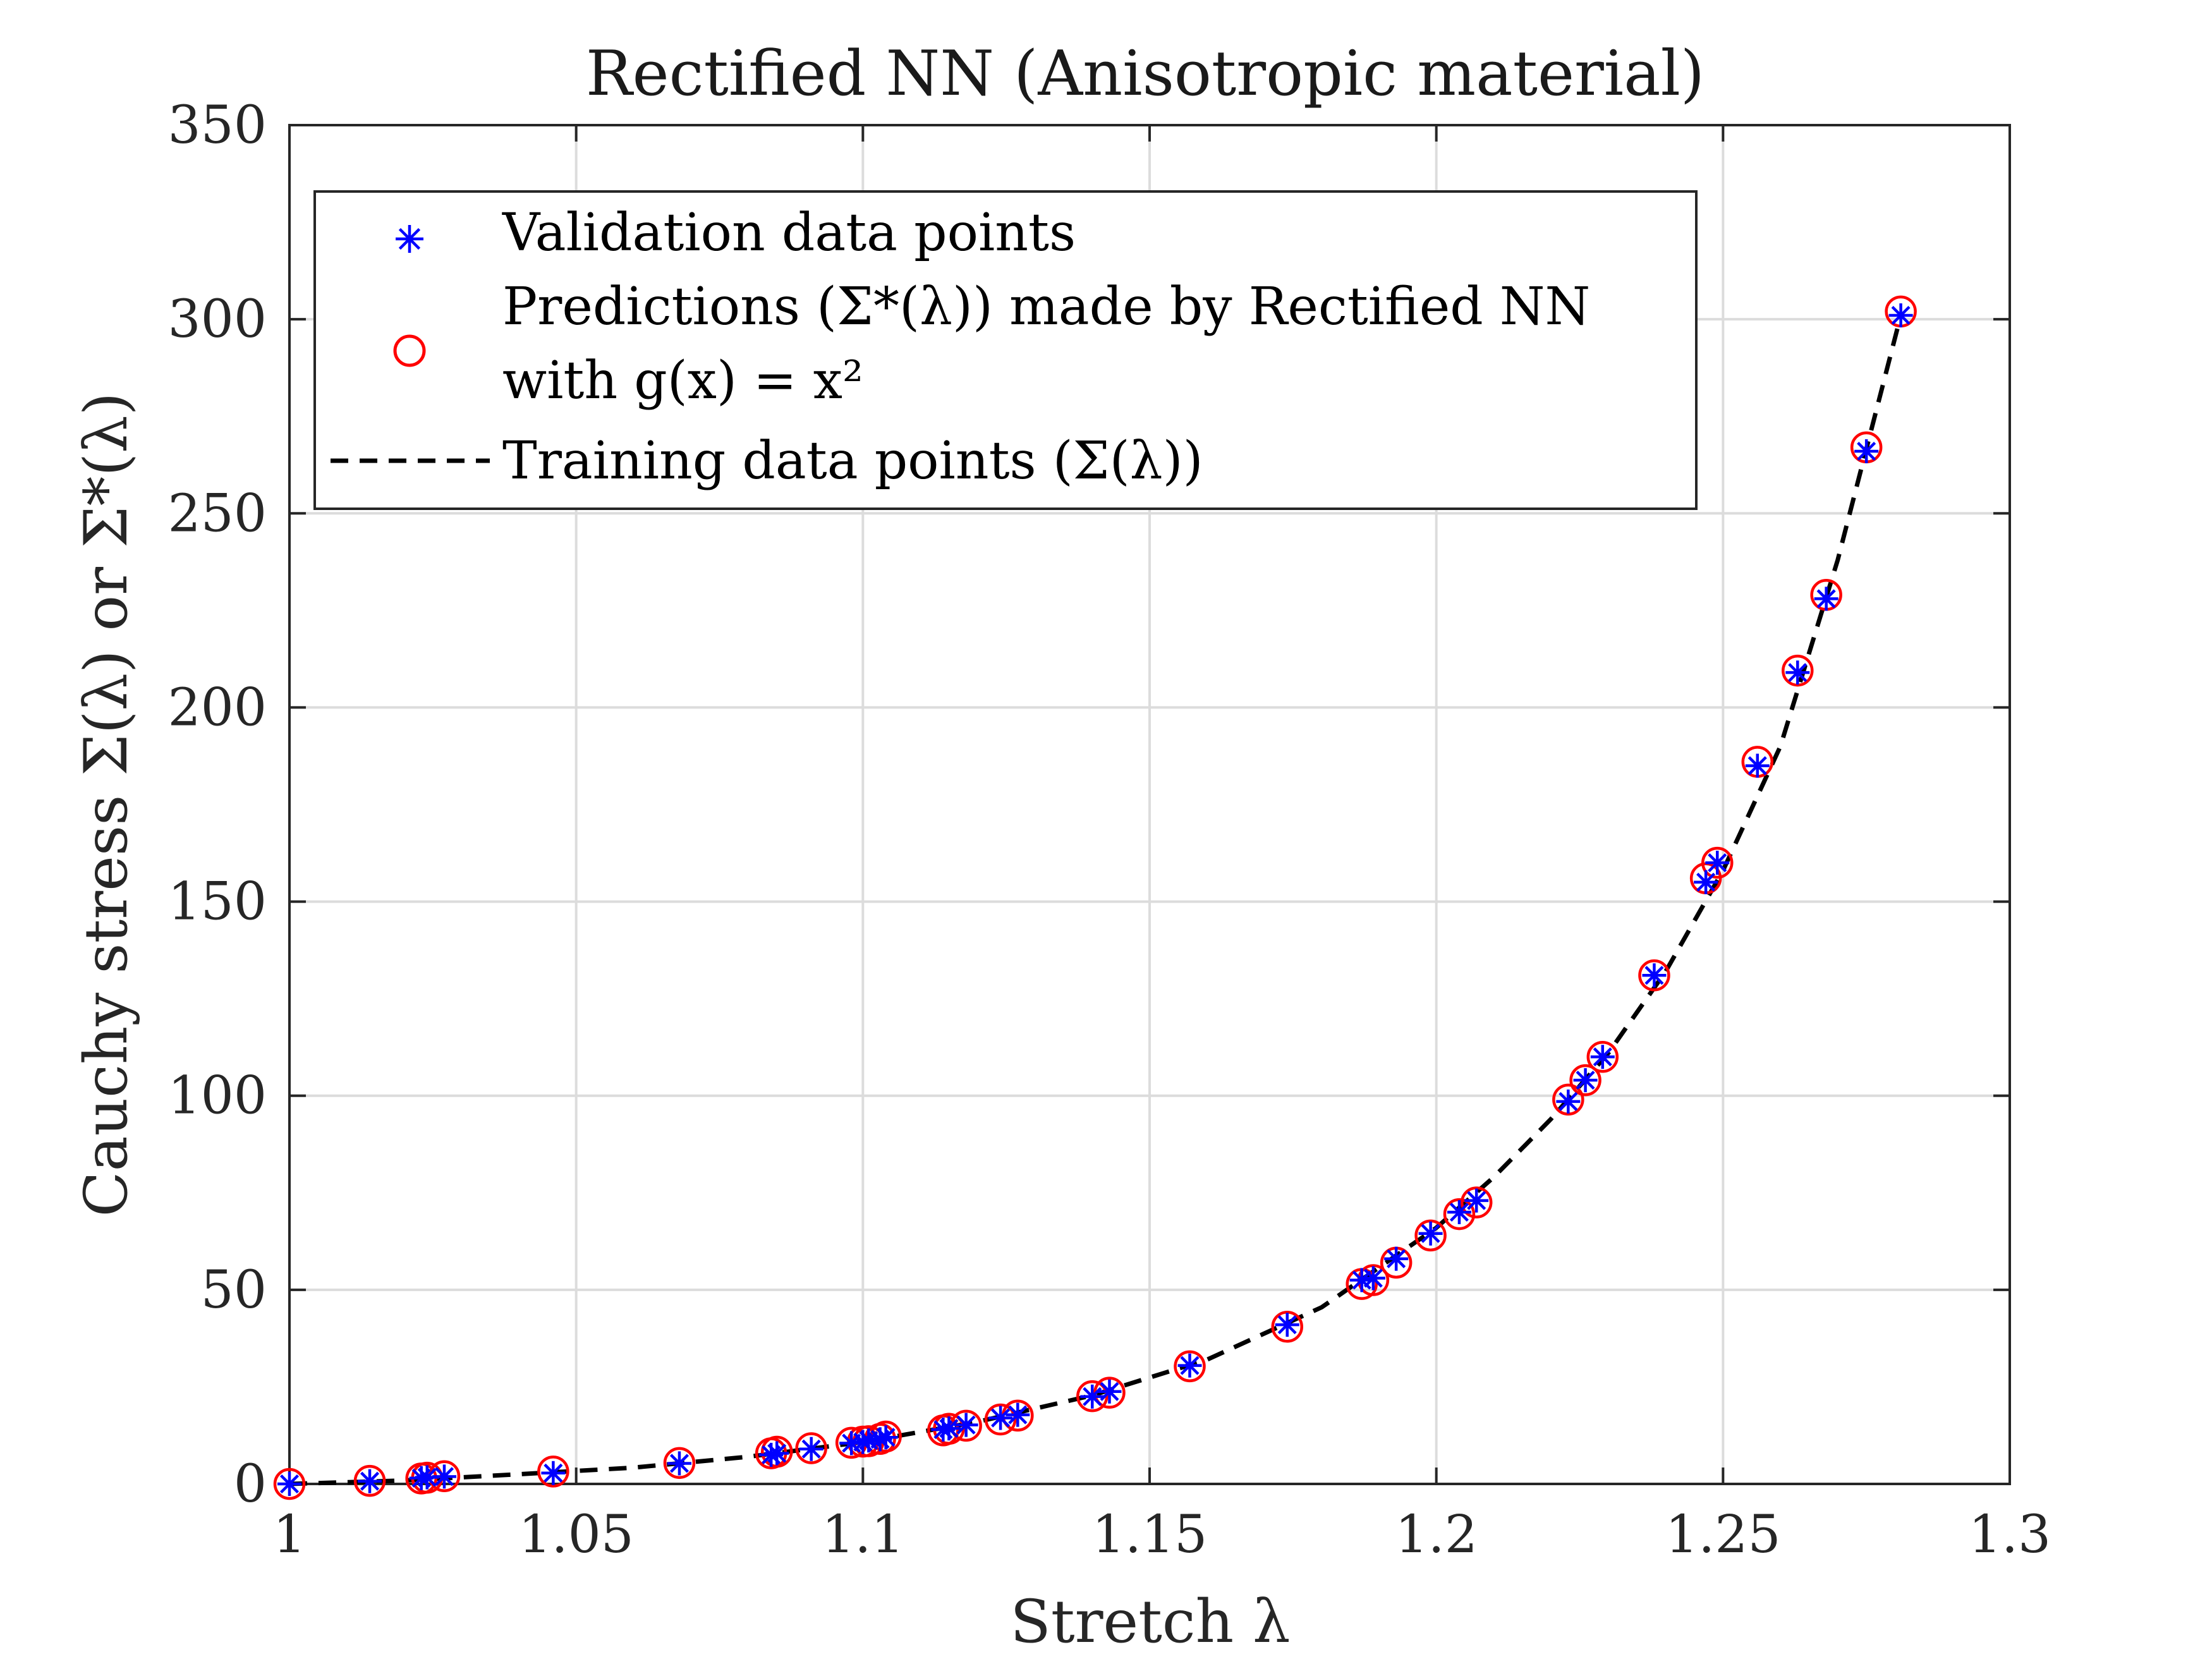 The image size is (2212, 1659). I want to click on y-tick-label: 300, so click(217, 319).